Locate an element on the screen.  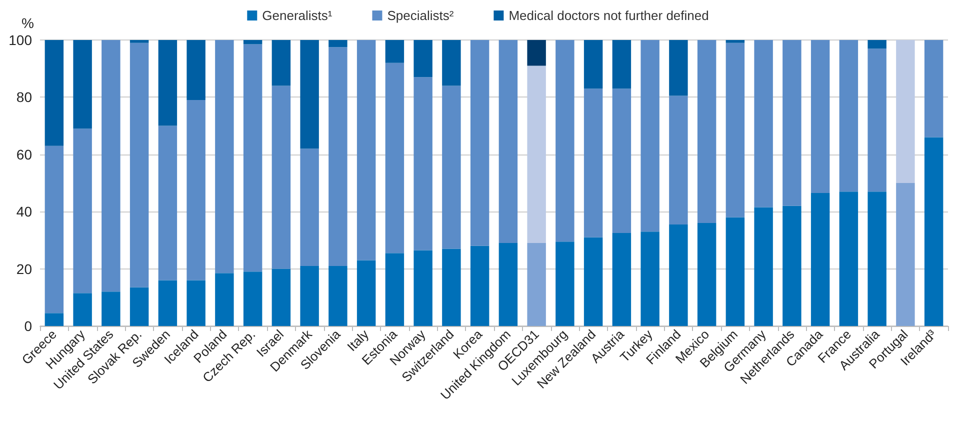
legend-label: Specialists² is located at coordinates (420, 15).